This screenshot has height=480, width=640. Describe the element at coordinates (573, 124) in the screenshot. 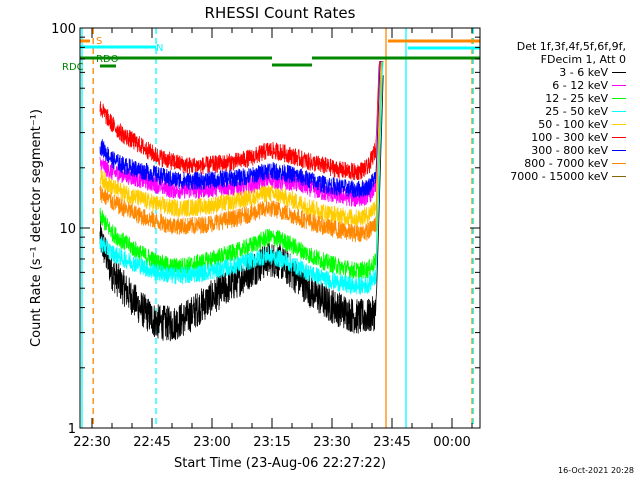

I see `legend-label: 50 - 100 keV` at that location.